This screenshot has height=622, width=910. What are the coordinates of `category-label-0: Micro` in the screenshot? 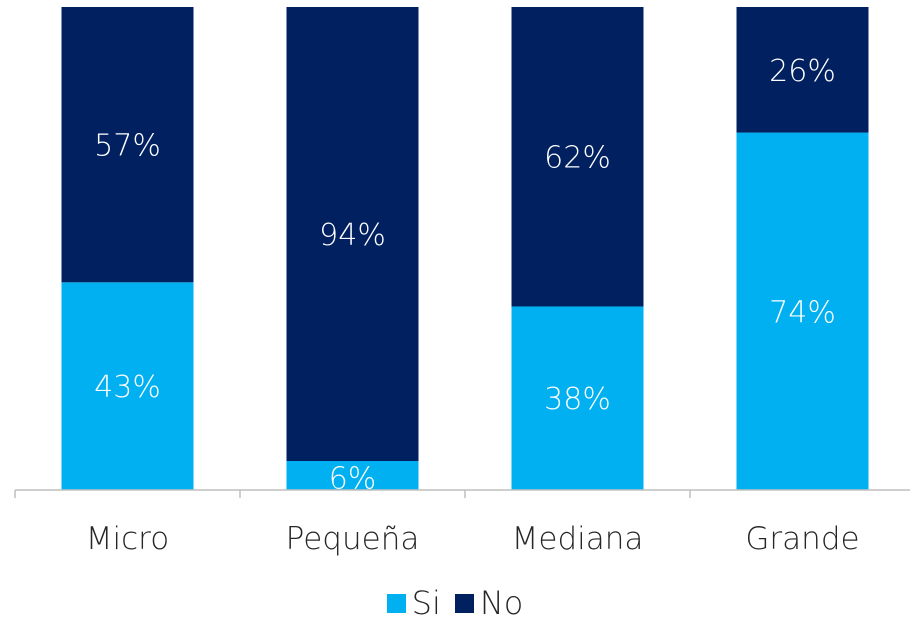 It's located at (127, 539).